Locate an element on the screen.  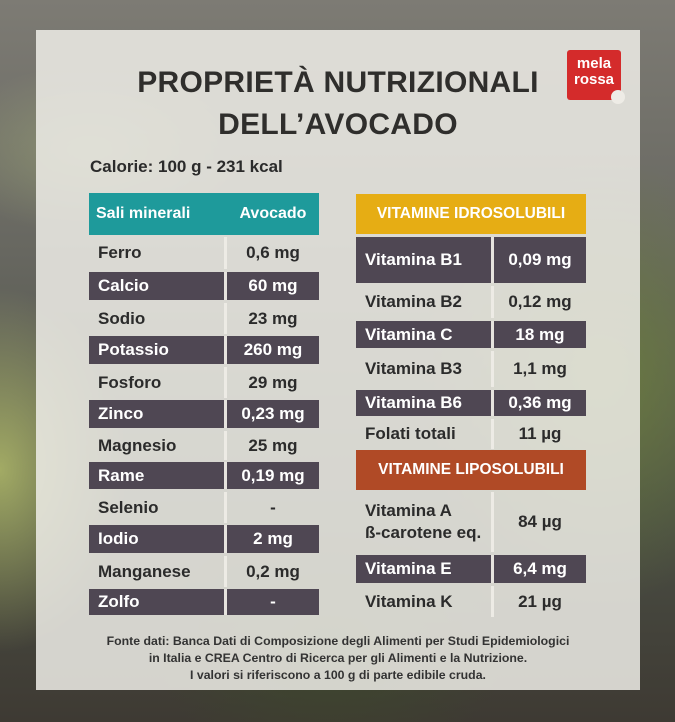
fat-vitamin-value: 84 µg is located at coordinates (538, 522).